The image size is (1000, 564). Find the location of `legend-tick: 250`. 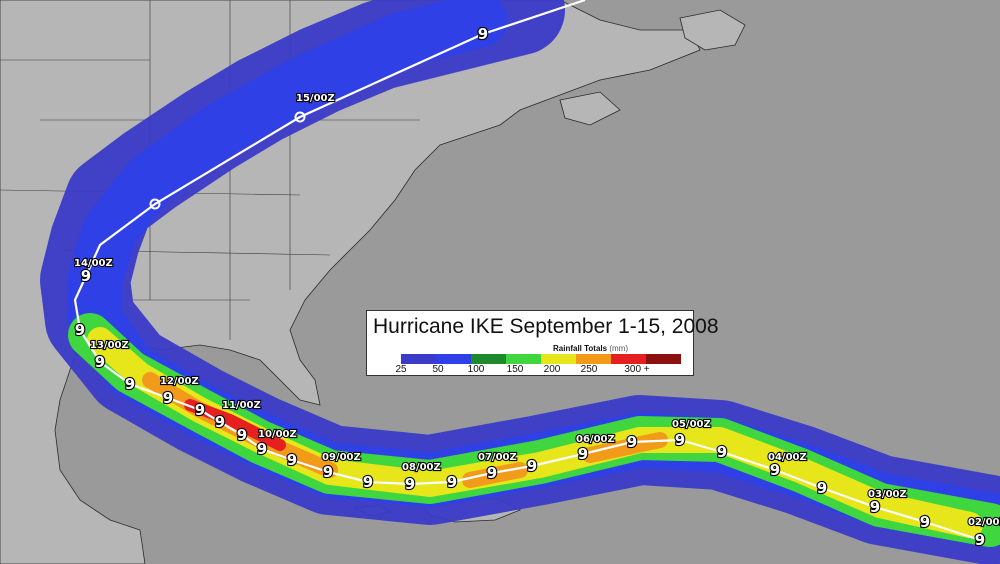

legend-tick: 250 is located at coordinates (589, 369).